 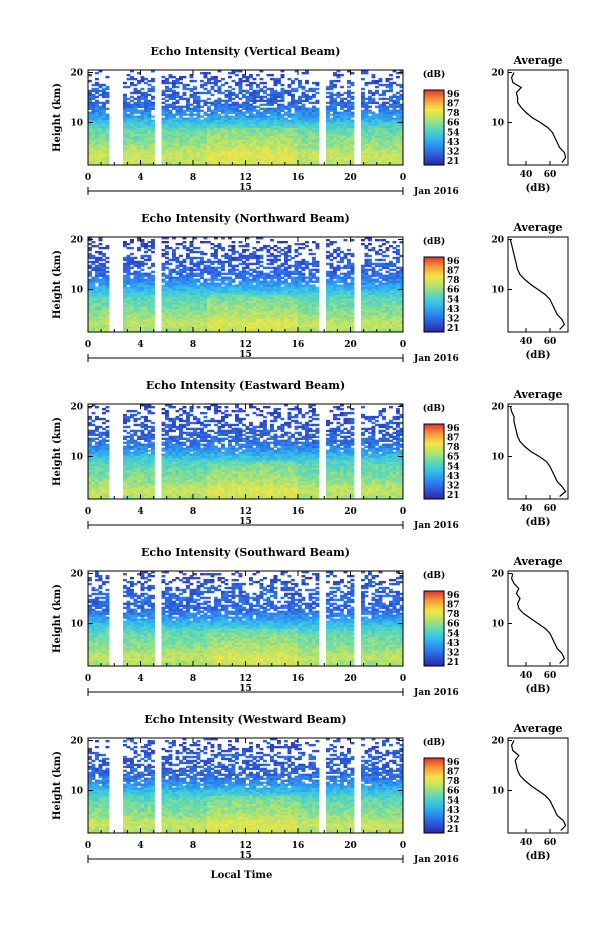 What do you see at coordinates (245, 51) in the screenshot?
I see `chart-title: Echo Intensity (Vertical Beam)` at bounding box center [245, 51].